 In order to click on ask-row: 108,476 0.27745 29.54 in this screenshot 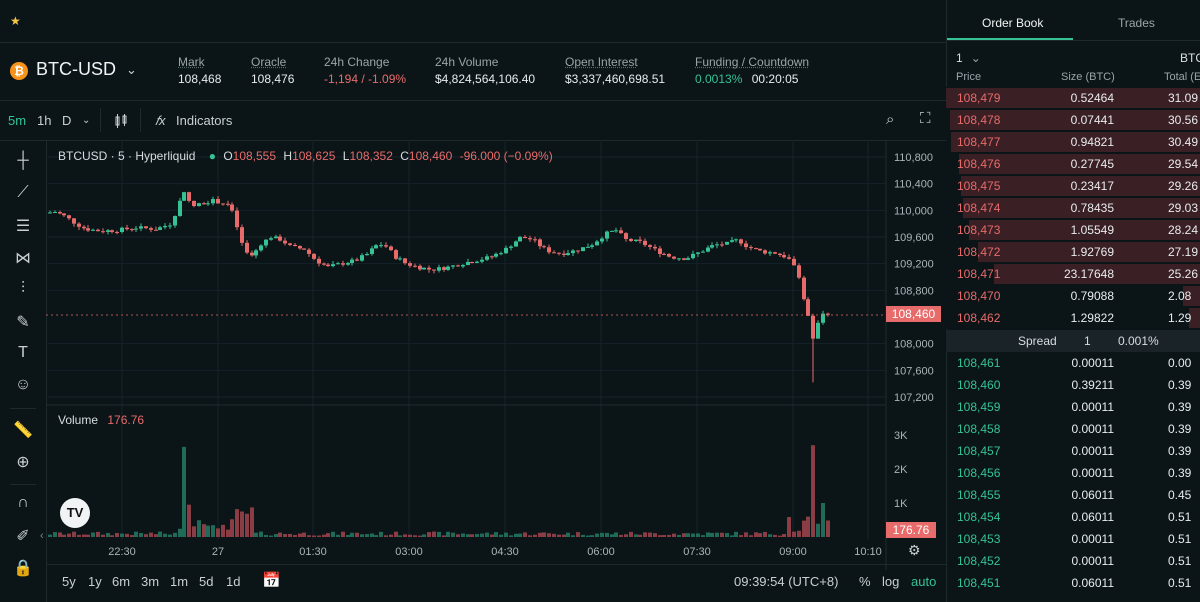, I will do `click(1073, 164)`.